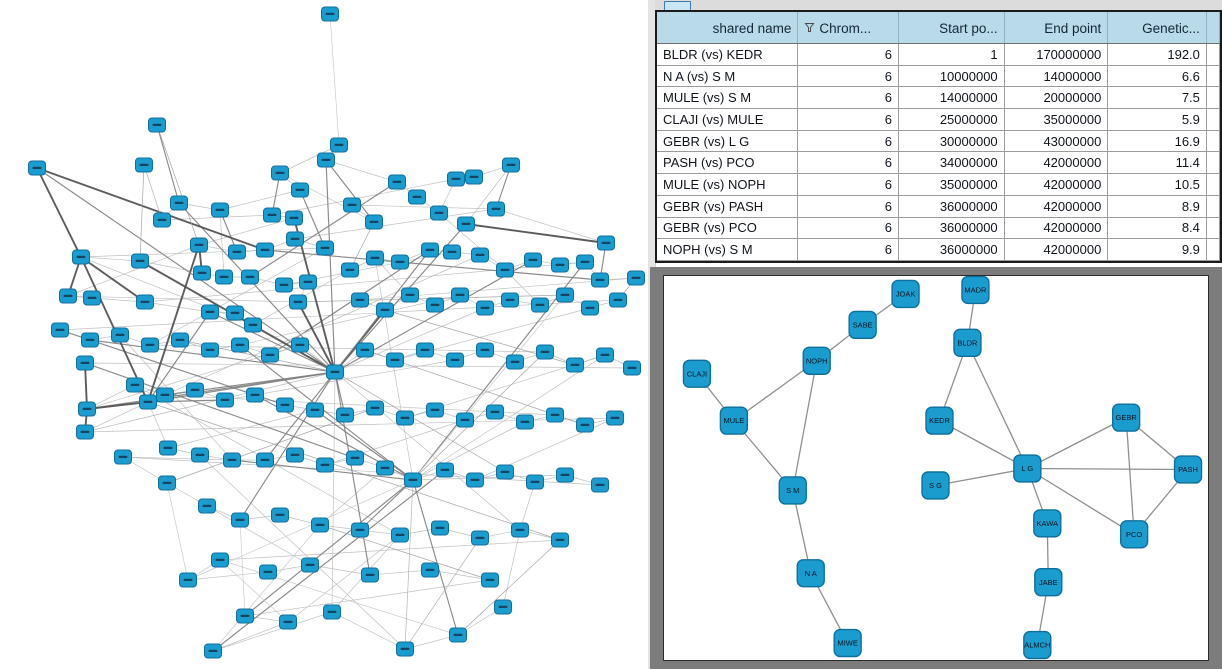 The image size is (1222, 669). Describe the element at coordinates (938, 98) in the screenshot. I see `table-row: MULE (vs) S M 6 14000000 20000000 7.5` at that location.